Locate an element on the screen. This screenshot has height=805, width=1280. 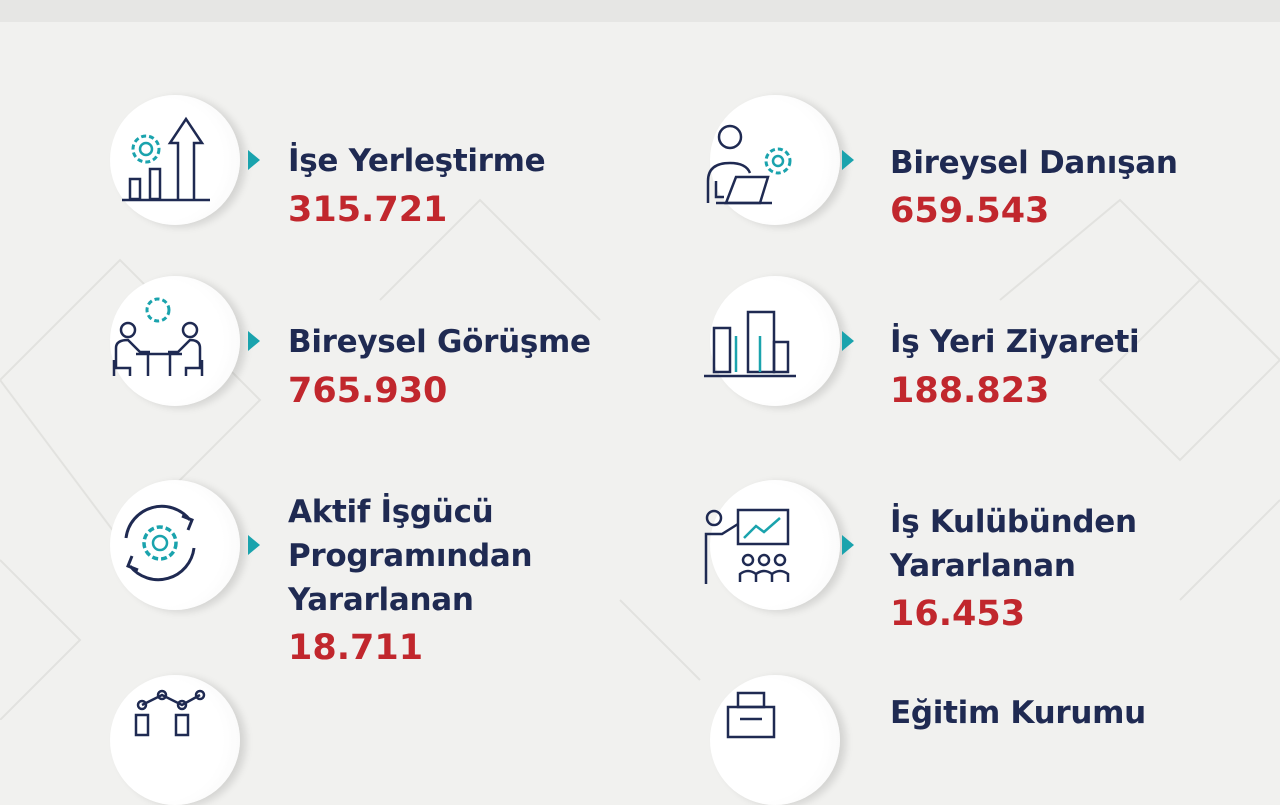
stat-title: İş Yeri Ziyareti is located at coordinates (1015, 342).